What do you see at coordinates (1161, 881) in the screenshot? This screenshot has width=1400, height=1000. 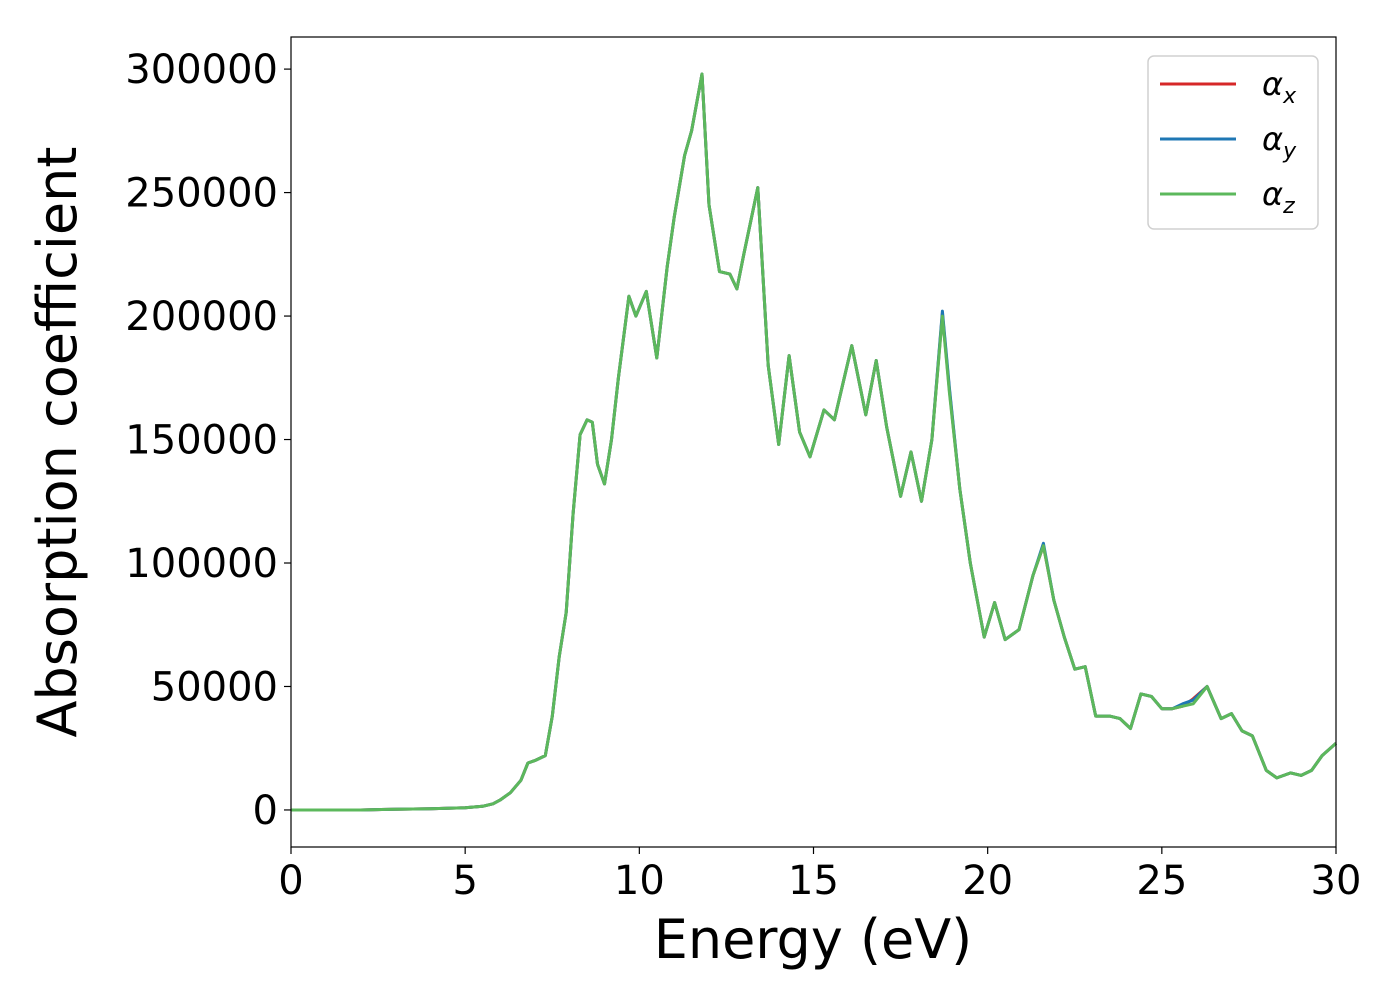 I see `x-tick-label: 25` at bounding box center [1161, 881].